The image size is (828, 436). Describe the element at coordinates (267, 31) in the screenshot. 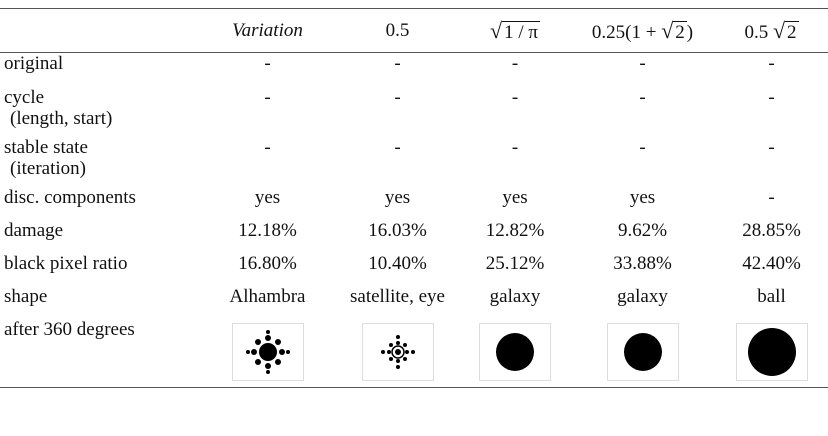

I see `header-cell: Variation` at that location.